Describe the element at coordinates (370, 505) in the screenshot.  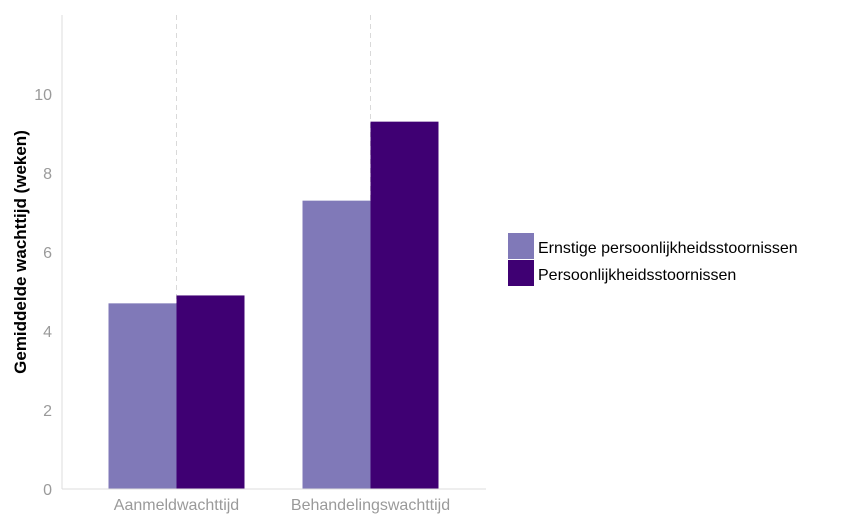
I see `x-tick-label: Behandelingswachttijd` at that location.